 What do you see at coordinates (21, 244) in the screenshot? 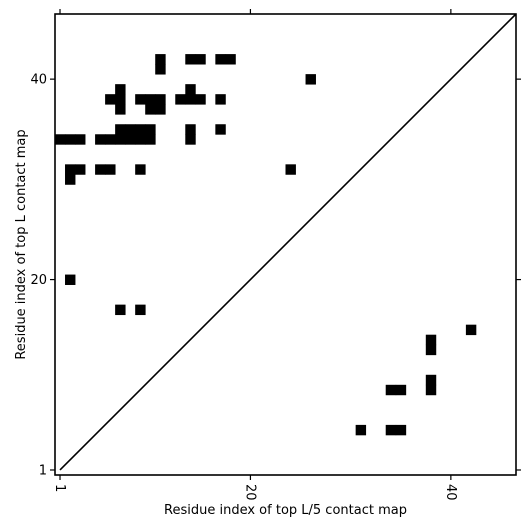
I see `y-axis-label: Residue index of top L contact map` at bounding box center [21, 244].